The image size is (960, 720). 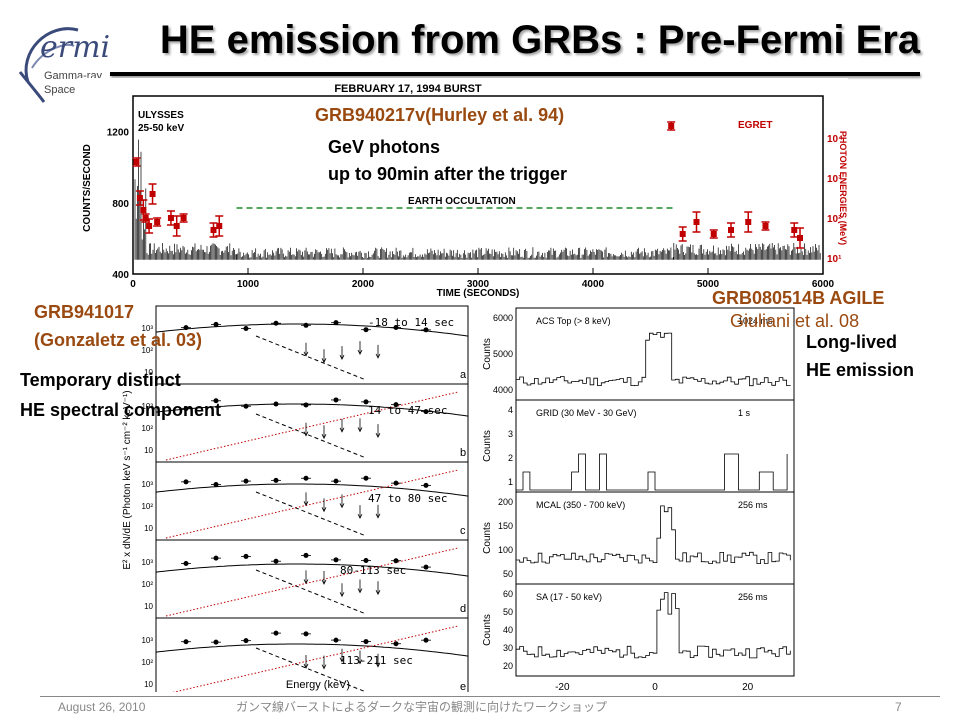 What do you see at coordinates (851, 342) in the screenshot?
I see `long-lived-text: Long-lived` at bounding box center [851, 342].